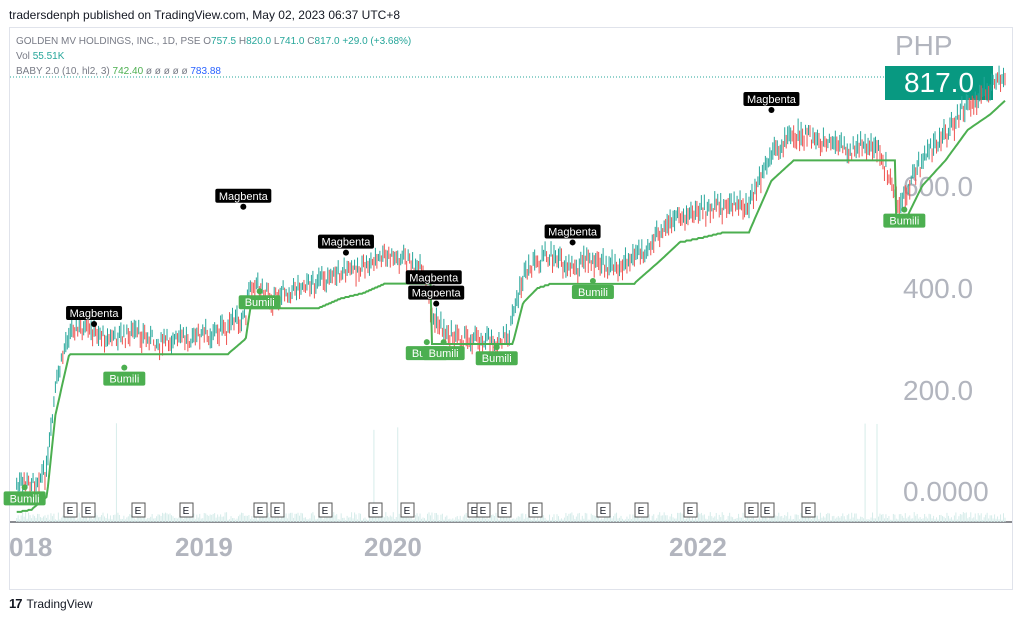  What do you see at coordinates (946, 491) in the screenshot?
I see `y-tick-0: 0.0000` at bounding box center [946, 491].